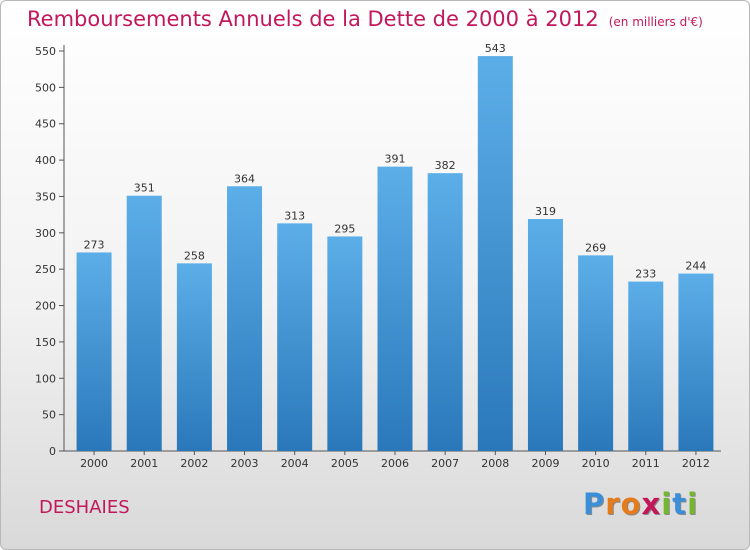  What do you see at coordinates (596, 463) in the screenshot?
I see `x-tick-label: 2010` at bounding box center [596, 463].